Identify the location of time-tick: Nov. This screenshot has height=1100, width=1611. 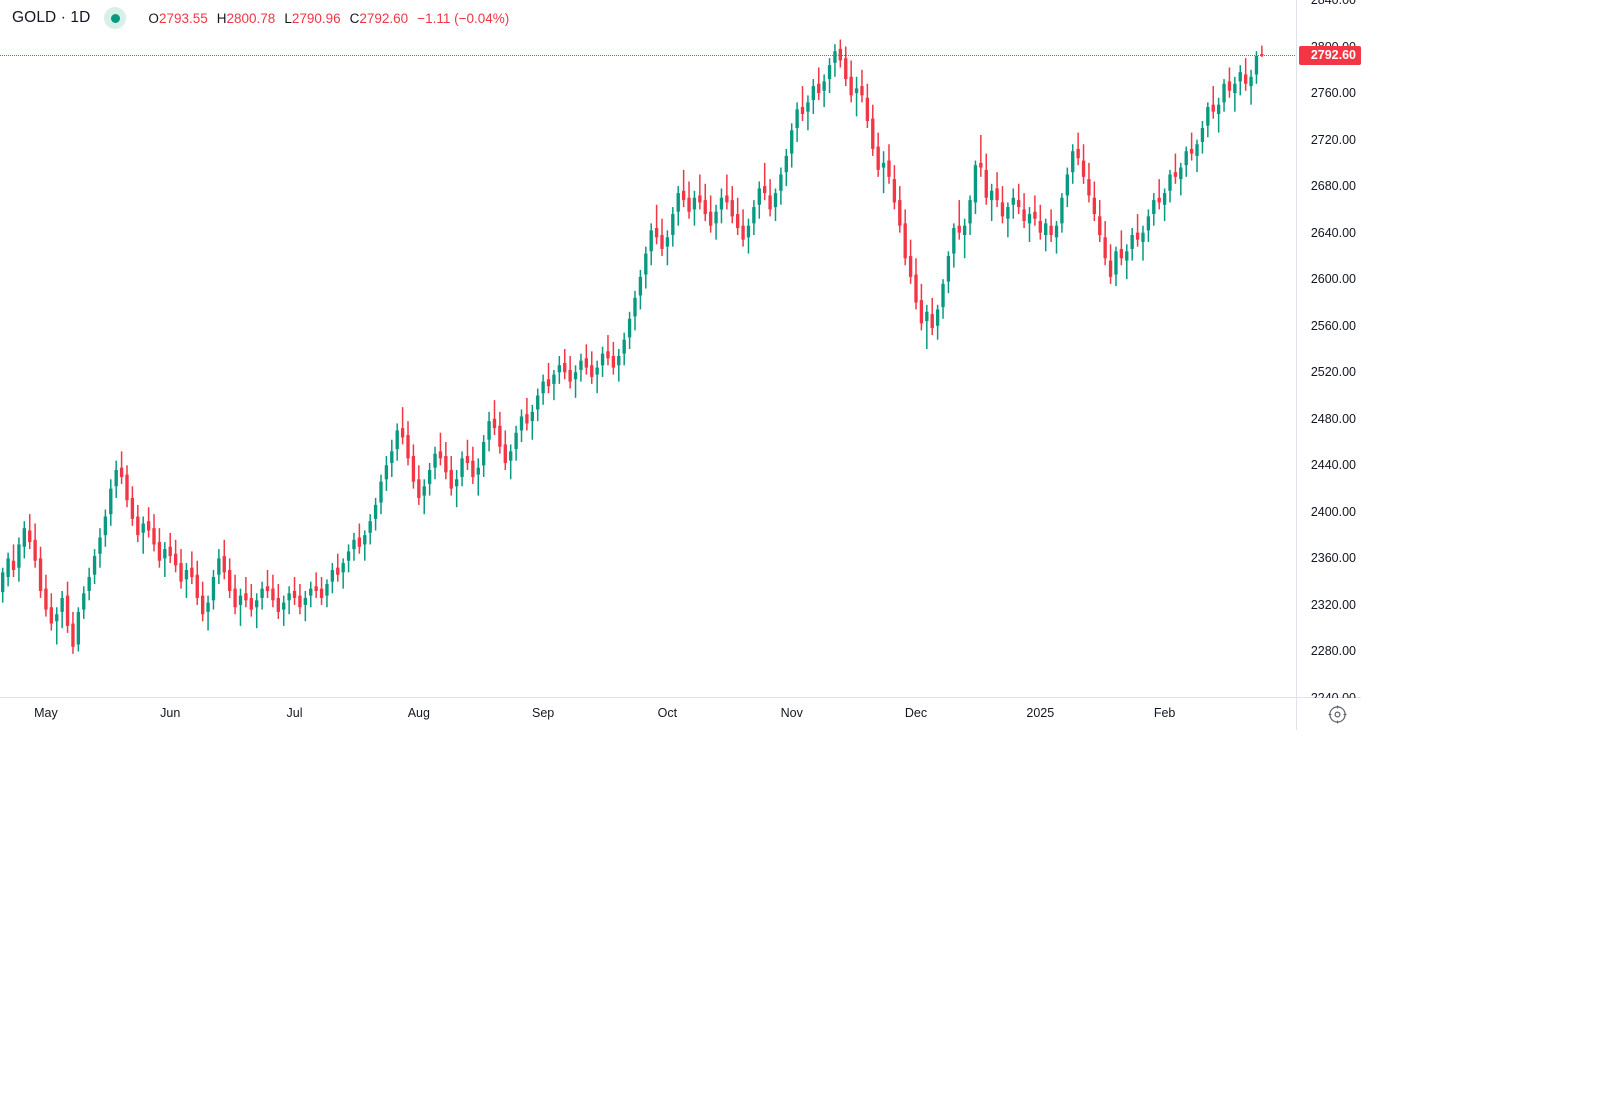
(791, 713).